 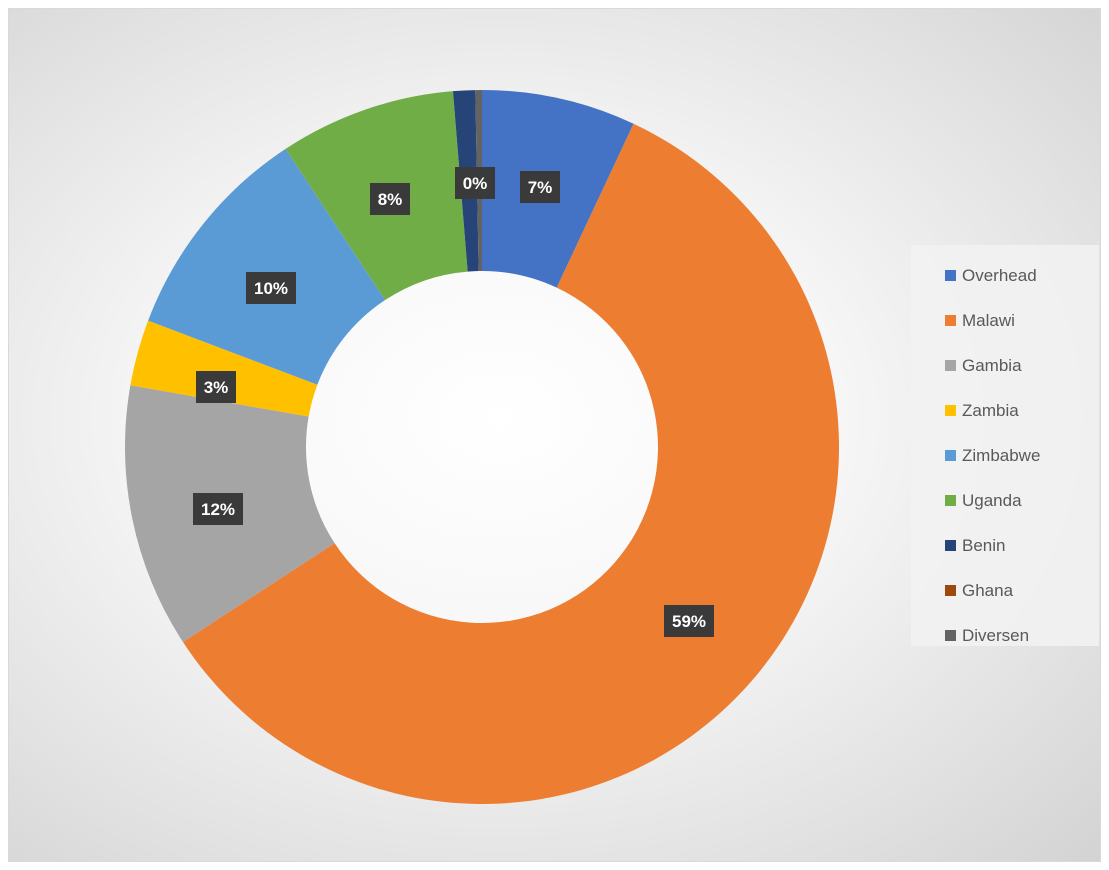 I want to click on data-label-ghana: 0%, so click(x=475, y=183).